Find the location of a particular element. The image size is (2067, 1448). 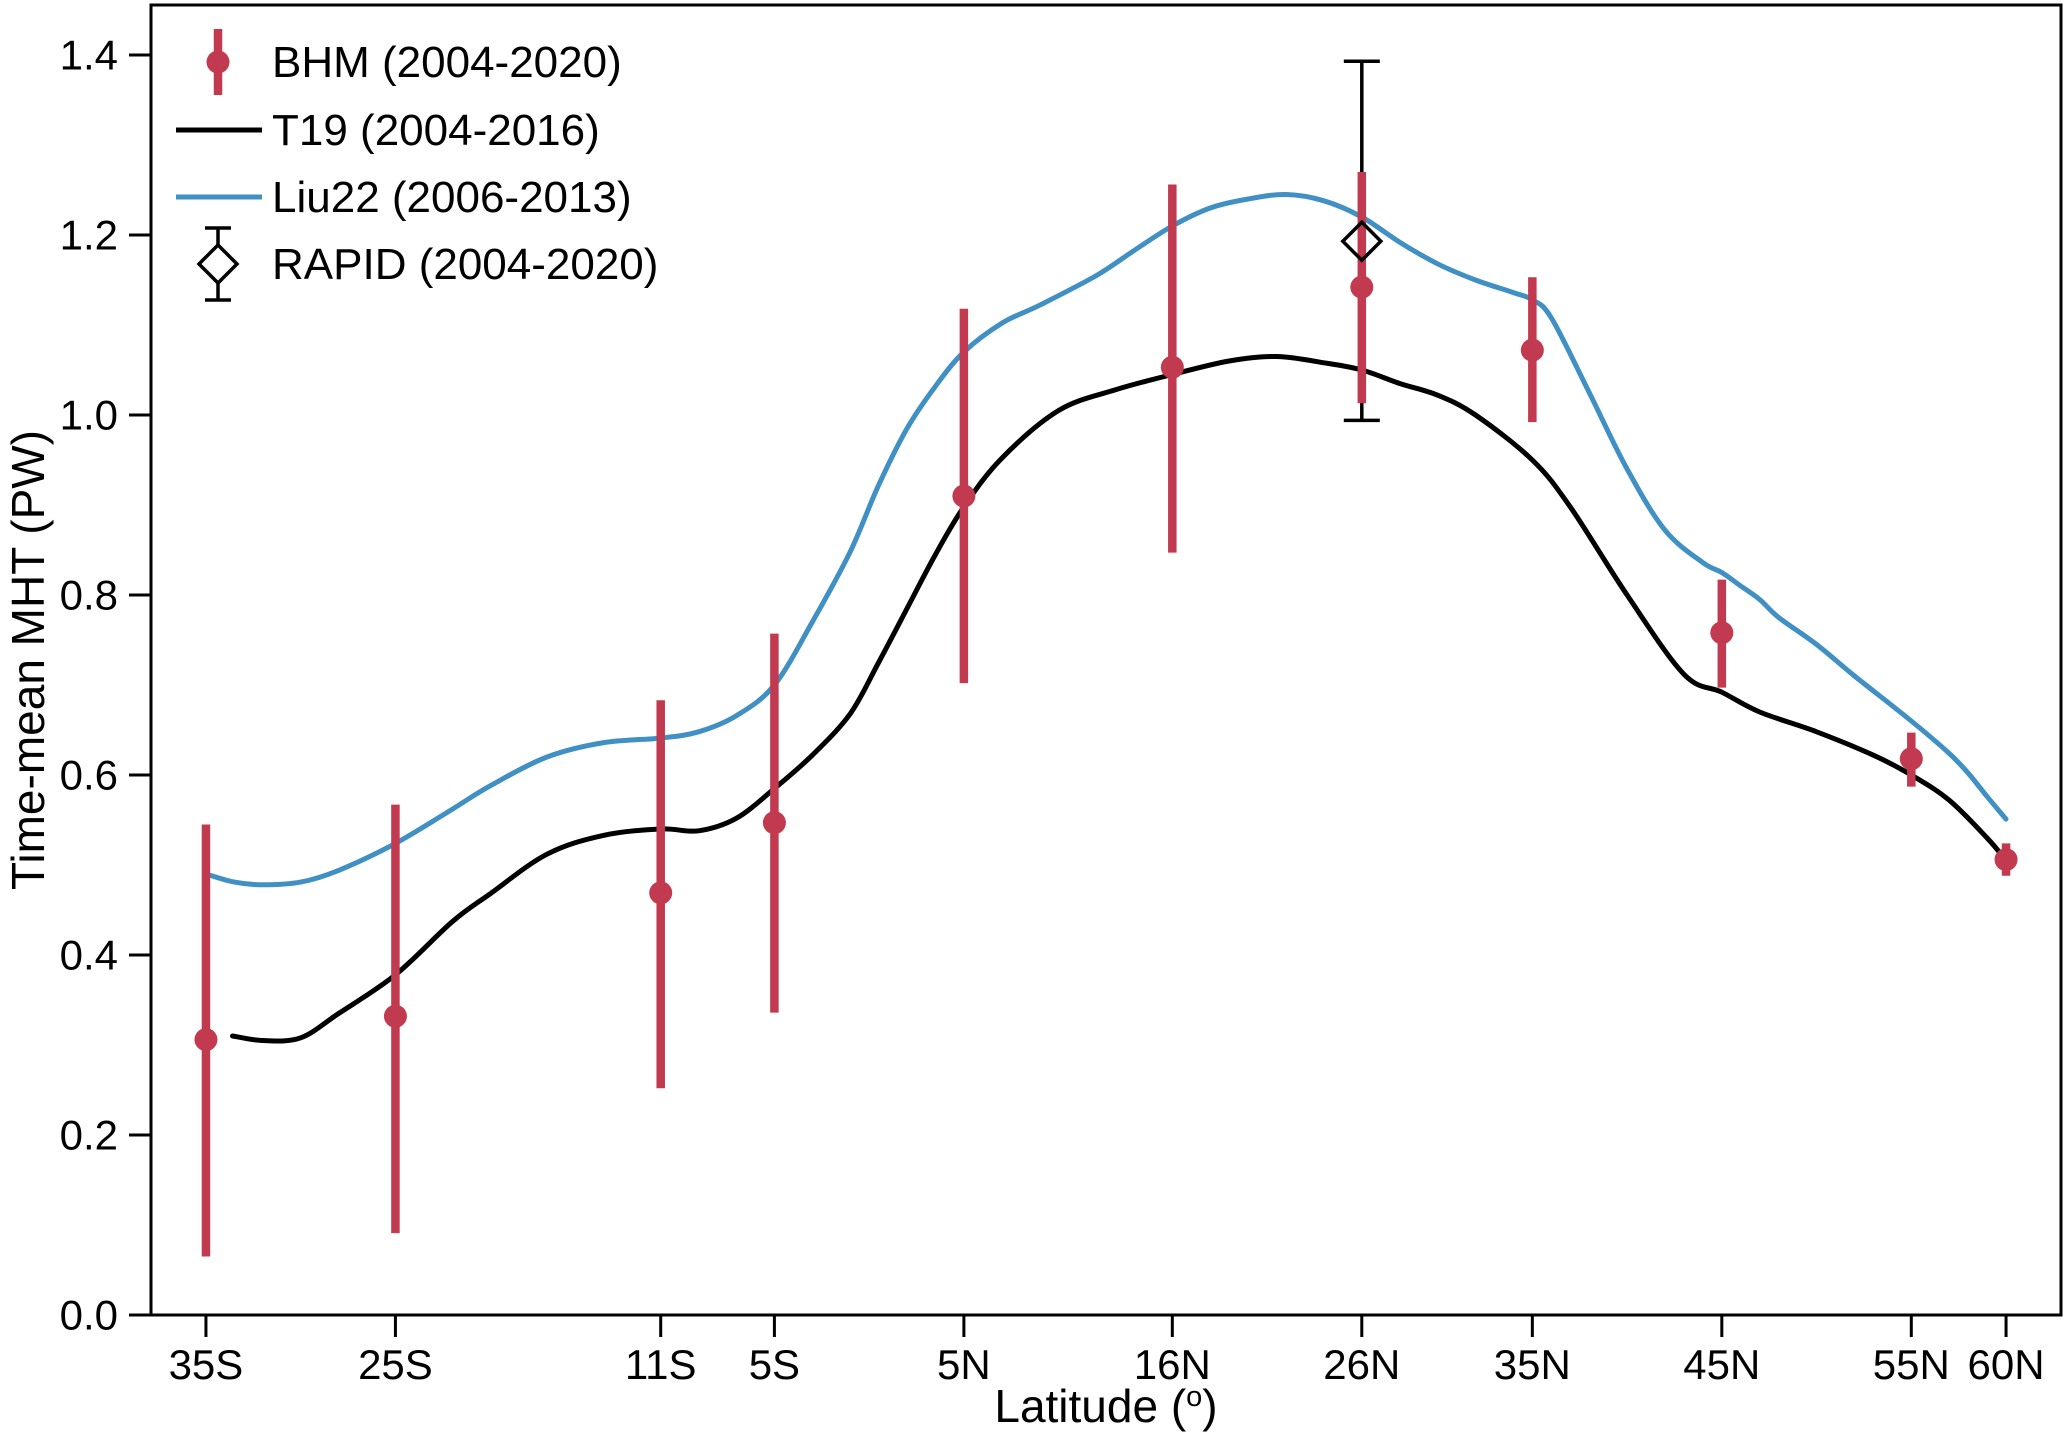

legend-item-liu22: Liu22 (2006-2013) is located at coordinates (404, 197).